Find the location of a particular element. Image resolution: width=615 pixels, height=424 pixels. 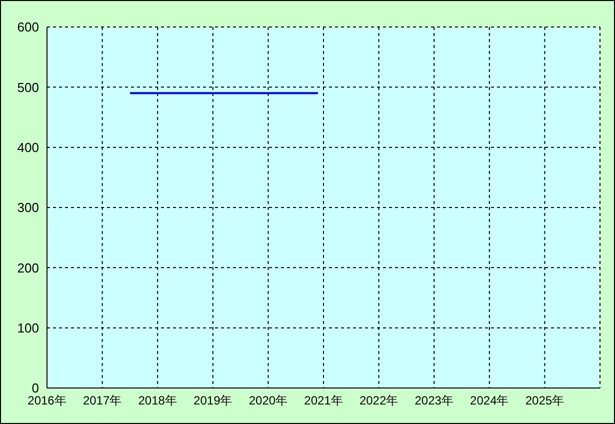

y-tick-label: 400 is located at coordinates (28, 147).